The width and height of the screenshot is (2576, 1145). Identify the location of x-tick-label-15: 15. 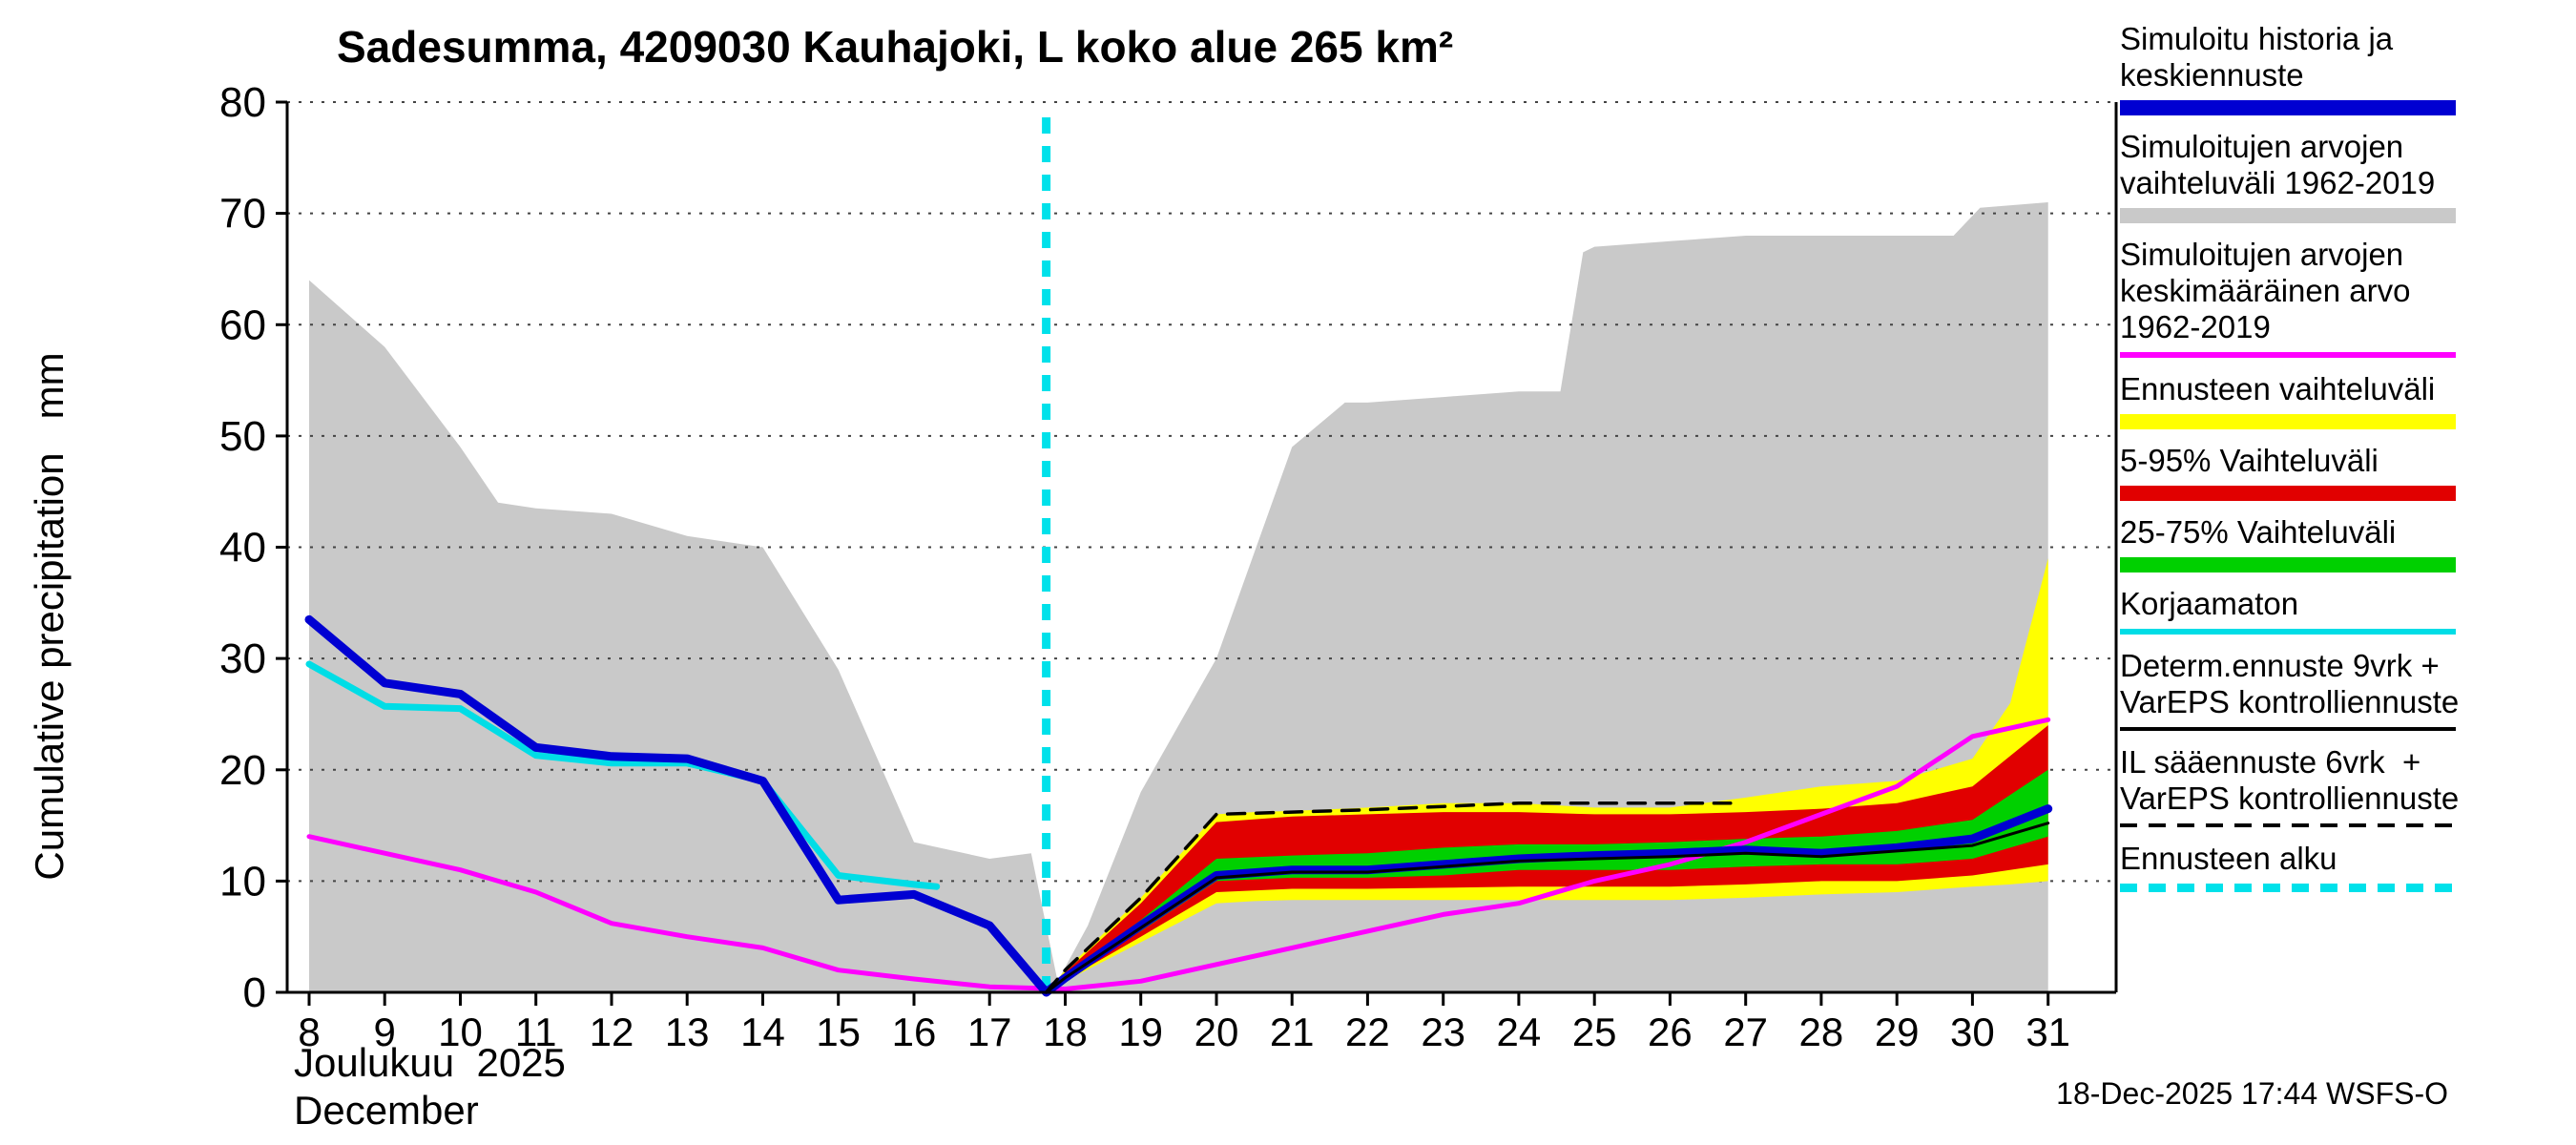
(838, 1032).